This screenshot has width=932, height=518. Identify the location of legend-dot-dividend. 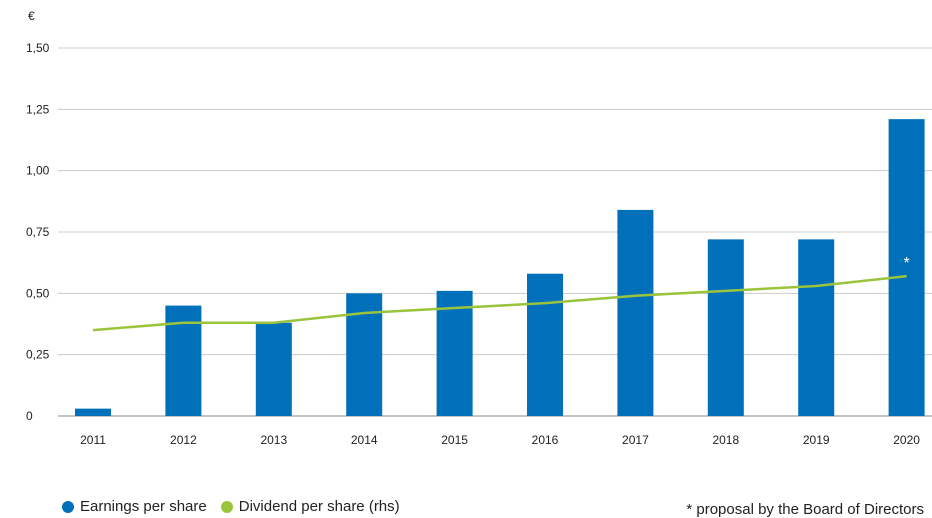
(226, 506).